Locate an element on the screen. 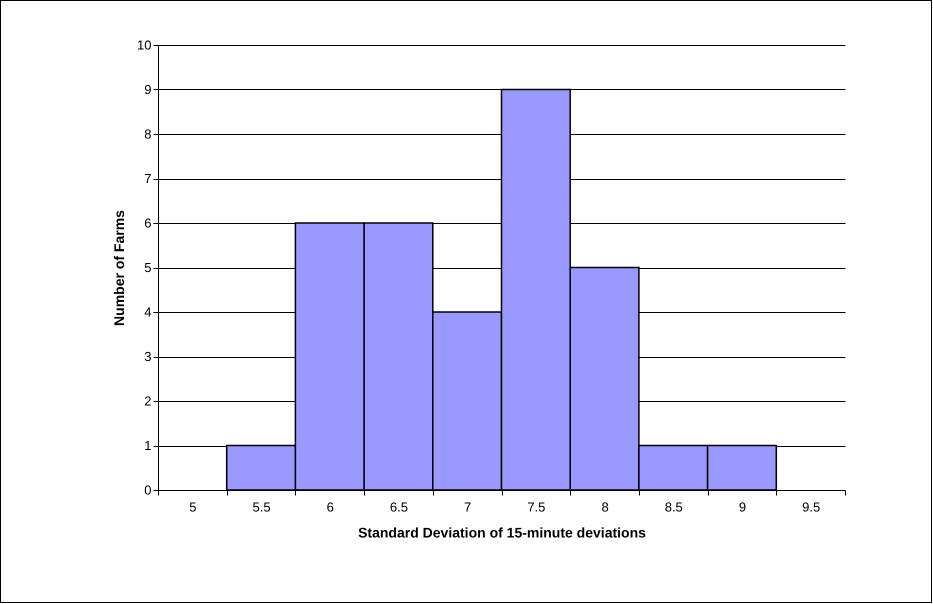 The width and height of the screenshot is (933, 604). x-tick-label: 5 is located at coordinates (192, 507).